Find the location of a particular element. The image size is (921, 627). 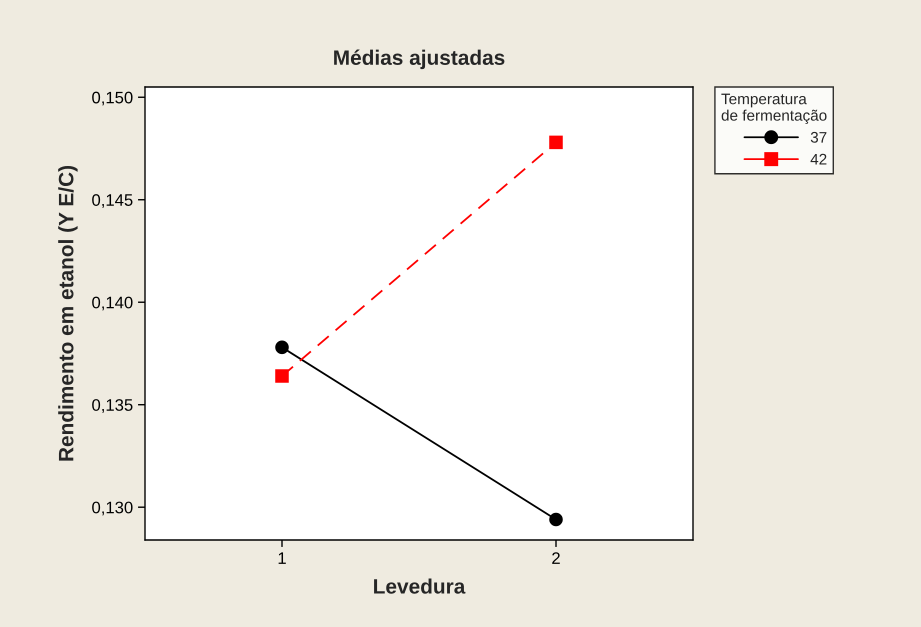

x-tick-label: 2 is located at coordinates (556, 558).